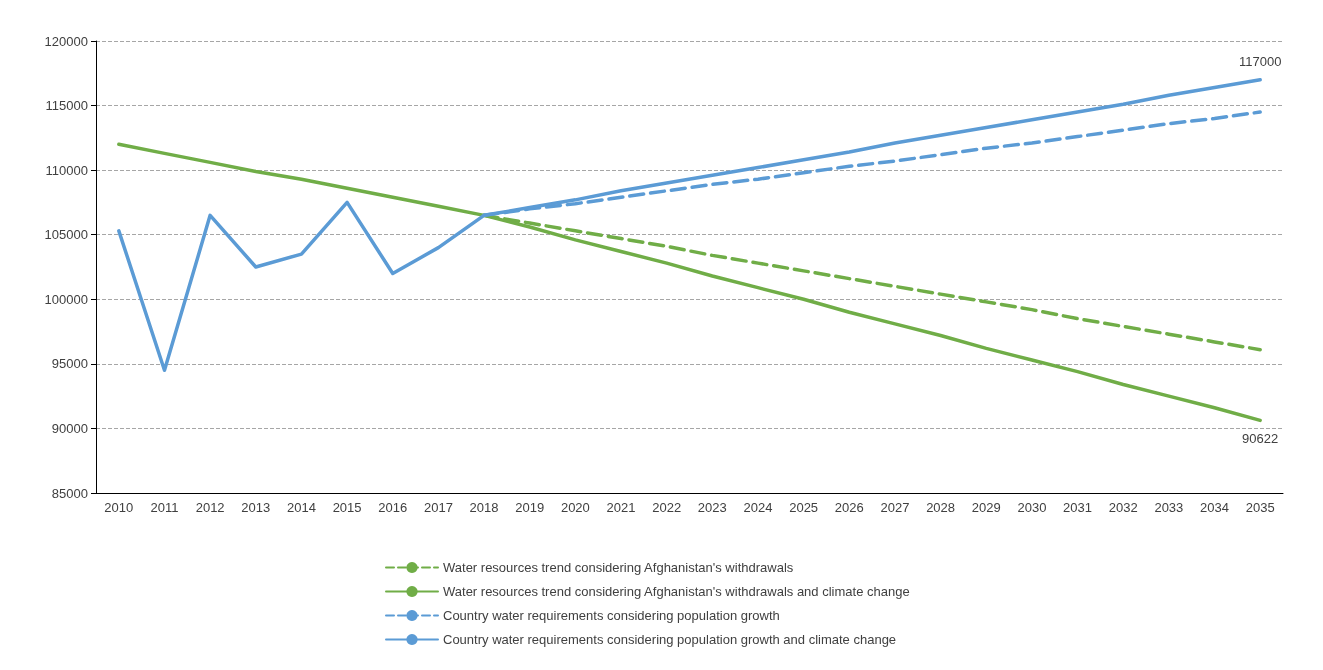 Image resolution: width=1323 pixels, height=670 pixels. Describe the element at coordinates (66, 41) in the screenshot. I see `y-tick-label: 120000` at that location.